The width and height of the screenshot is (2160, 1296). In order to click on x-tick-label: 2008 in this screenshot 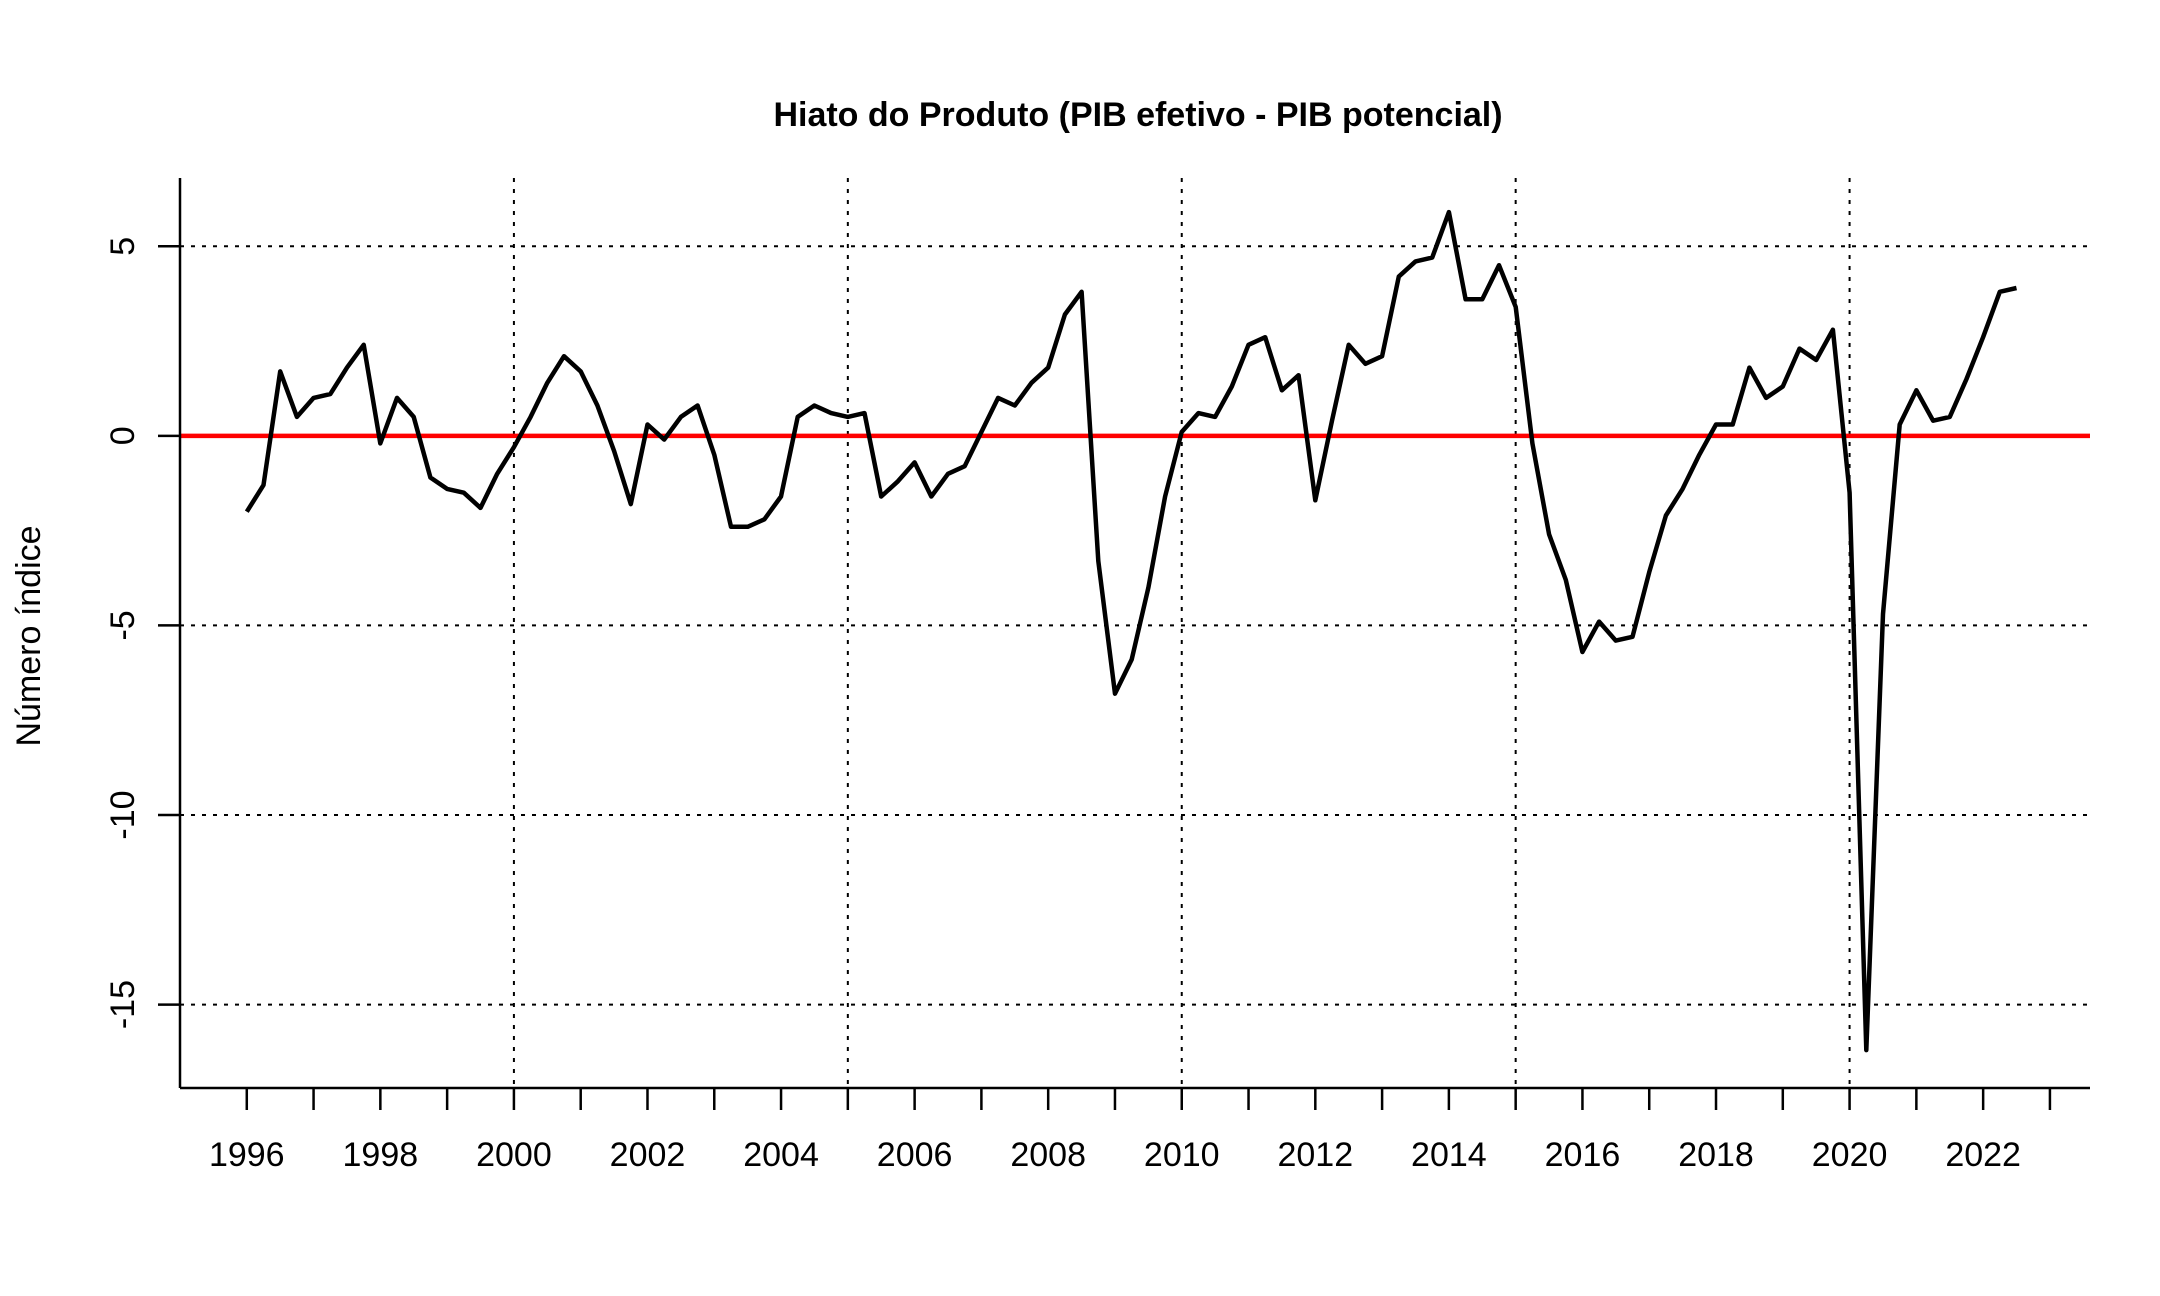, I will do `click(1048, 1155)`.